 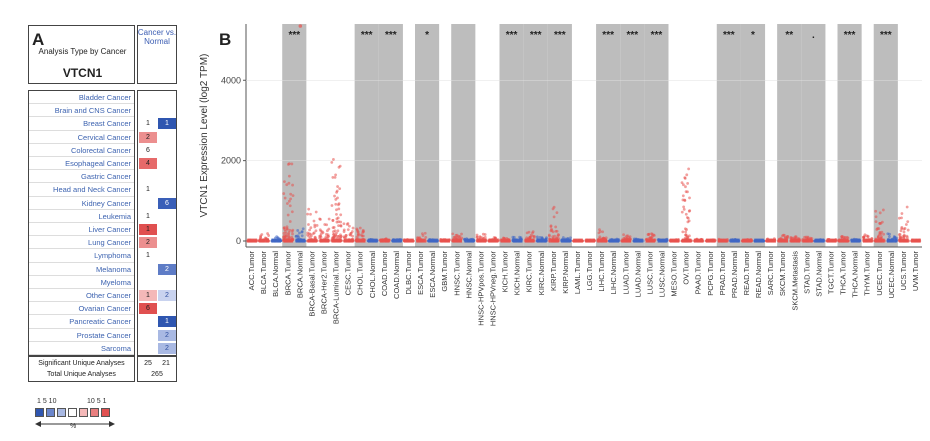 I want to click on cancer-row-label: Ovarian Cancer, so click(x=81, y=309).